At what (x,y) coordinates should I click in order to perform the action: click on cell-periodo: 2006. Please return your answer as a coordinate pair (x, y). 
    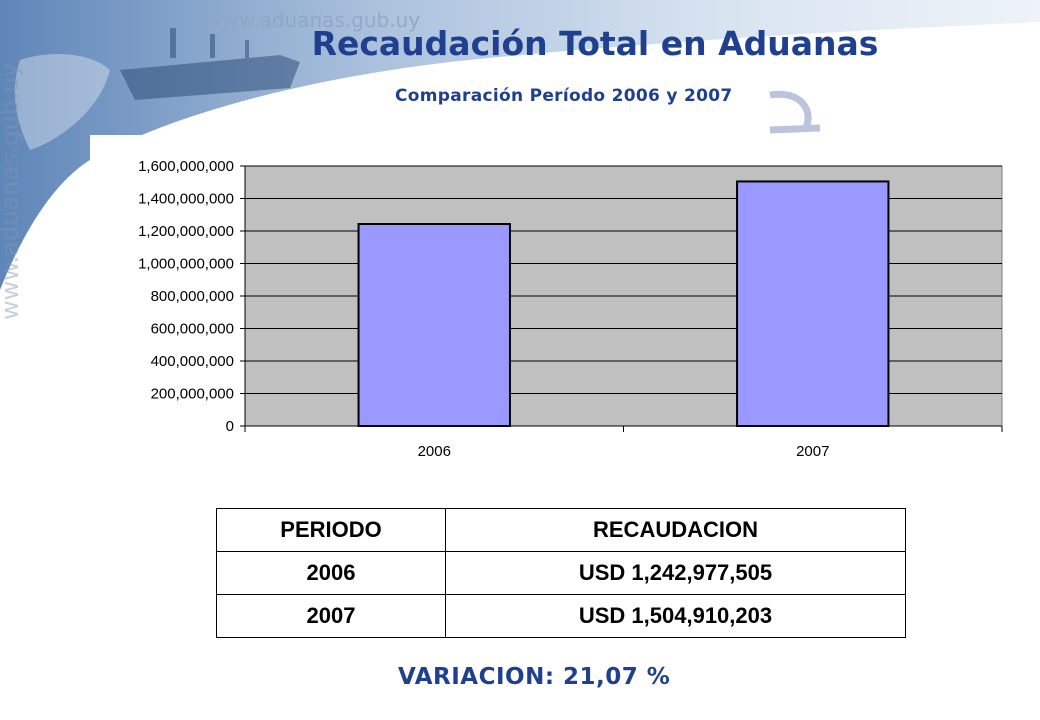
    Looking at the image, I should click on (331, 573).